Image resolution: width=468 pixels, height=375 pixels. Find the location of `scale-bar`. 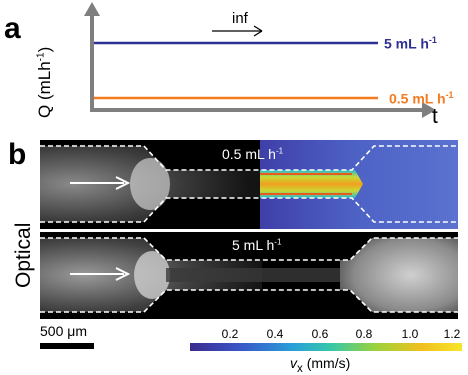

scale-bar is located at coordinates (67, 346).